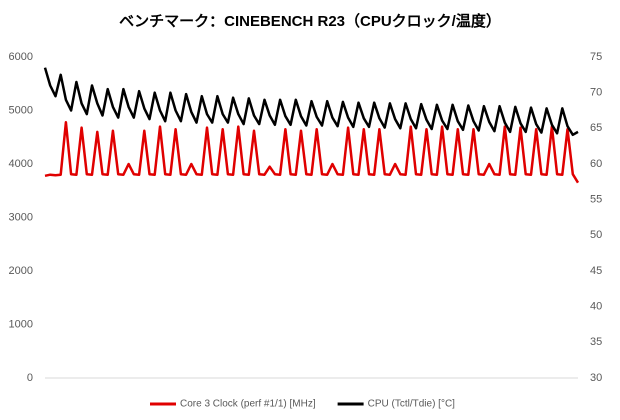 This screenshot has height=420, width=620. I want to click on y-tick-label: 2000, so click(21, 271).